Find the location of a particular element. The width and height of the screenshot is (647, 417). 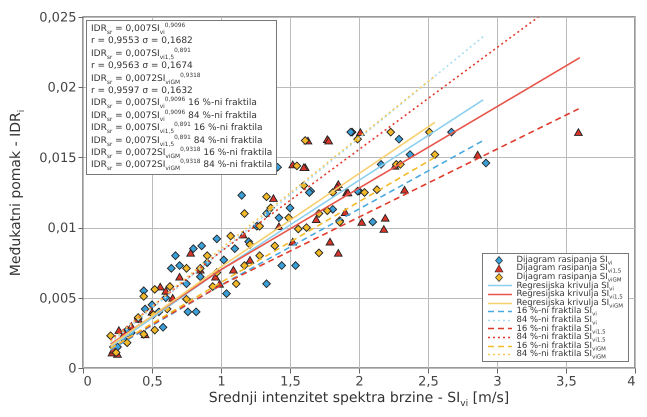

y-tick-label: 0,025 is located at coordinates (57, 18).